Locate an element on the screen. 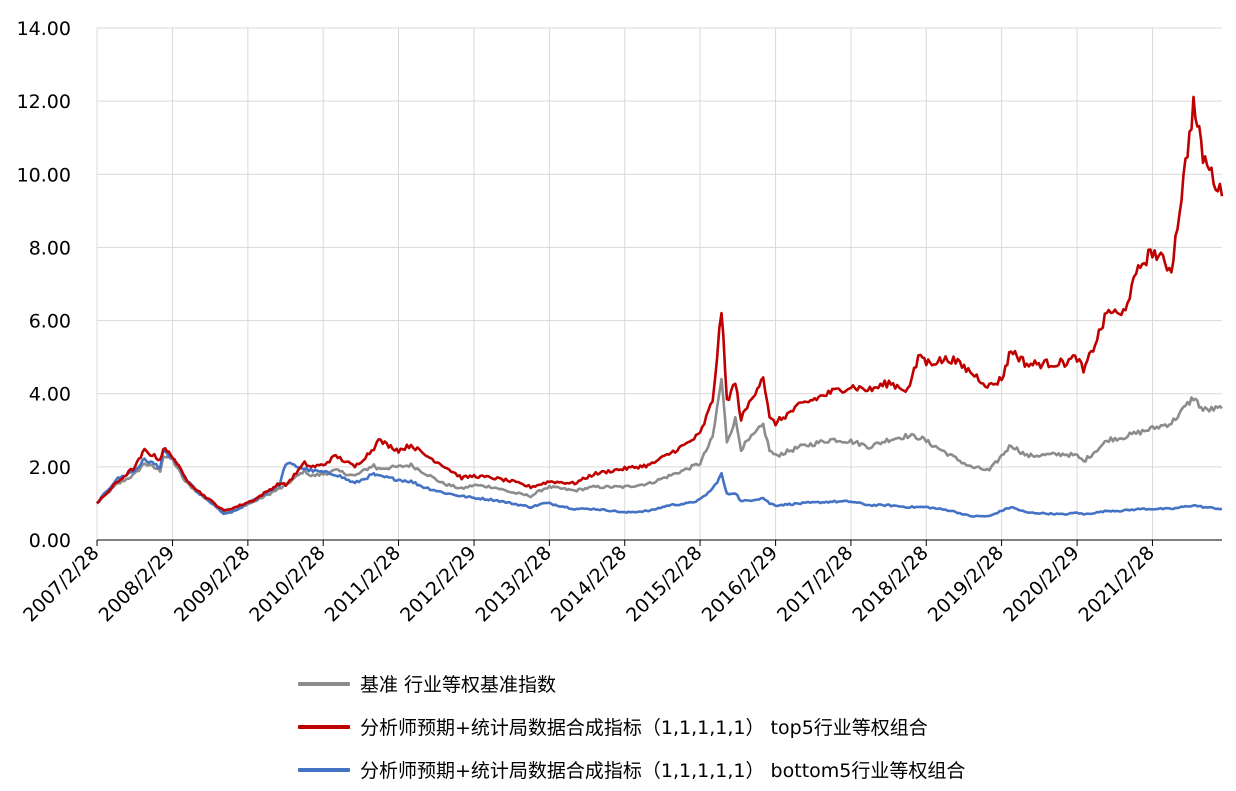  x-tick-label: 2012/2/29 is located at coordinates (438, 584).